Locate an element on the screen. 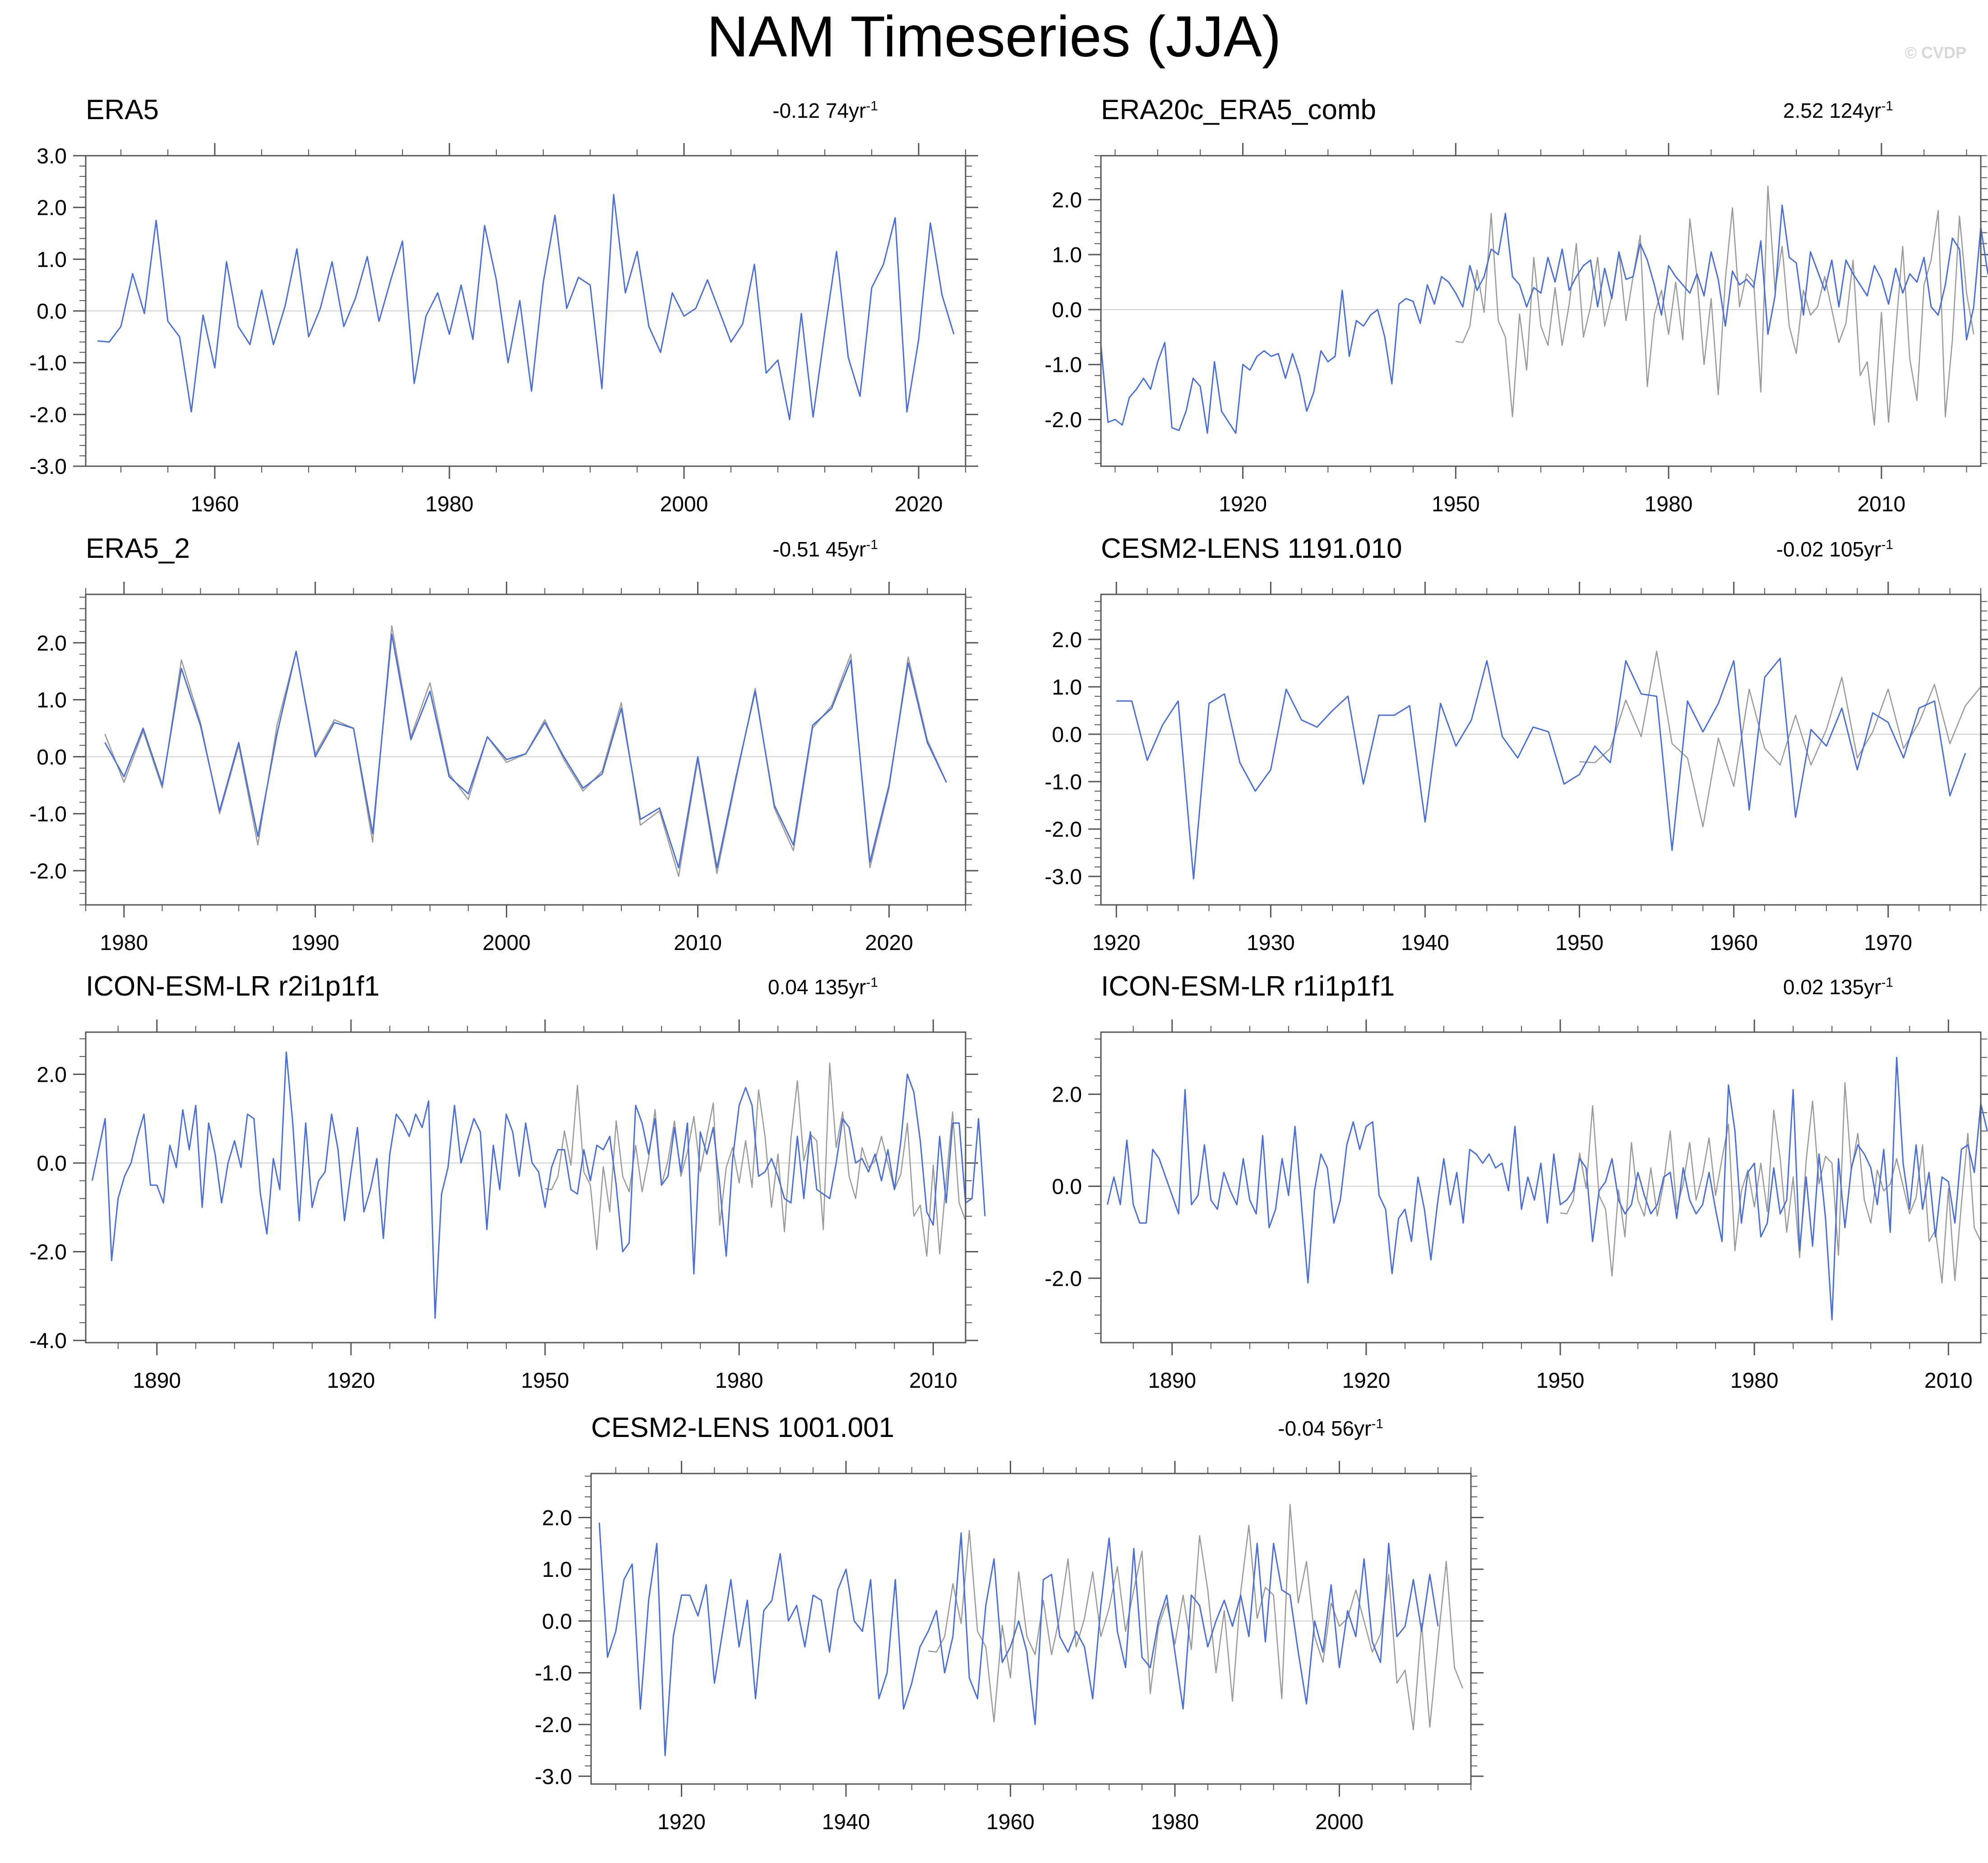 The width and height of the screenshot is (1988, 1863). chart-icon-r2: -4.0 -2.0 0.0 2.0 1890 1920 1950 1980 2010 is located at coordinates (507, 1207).